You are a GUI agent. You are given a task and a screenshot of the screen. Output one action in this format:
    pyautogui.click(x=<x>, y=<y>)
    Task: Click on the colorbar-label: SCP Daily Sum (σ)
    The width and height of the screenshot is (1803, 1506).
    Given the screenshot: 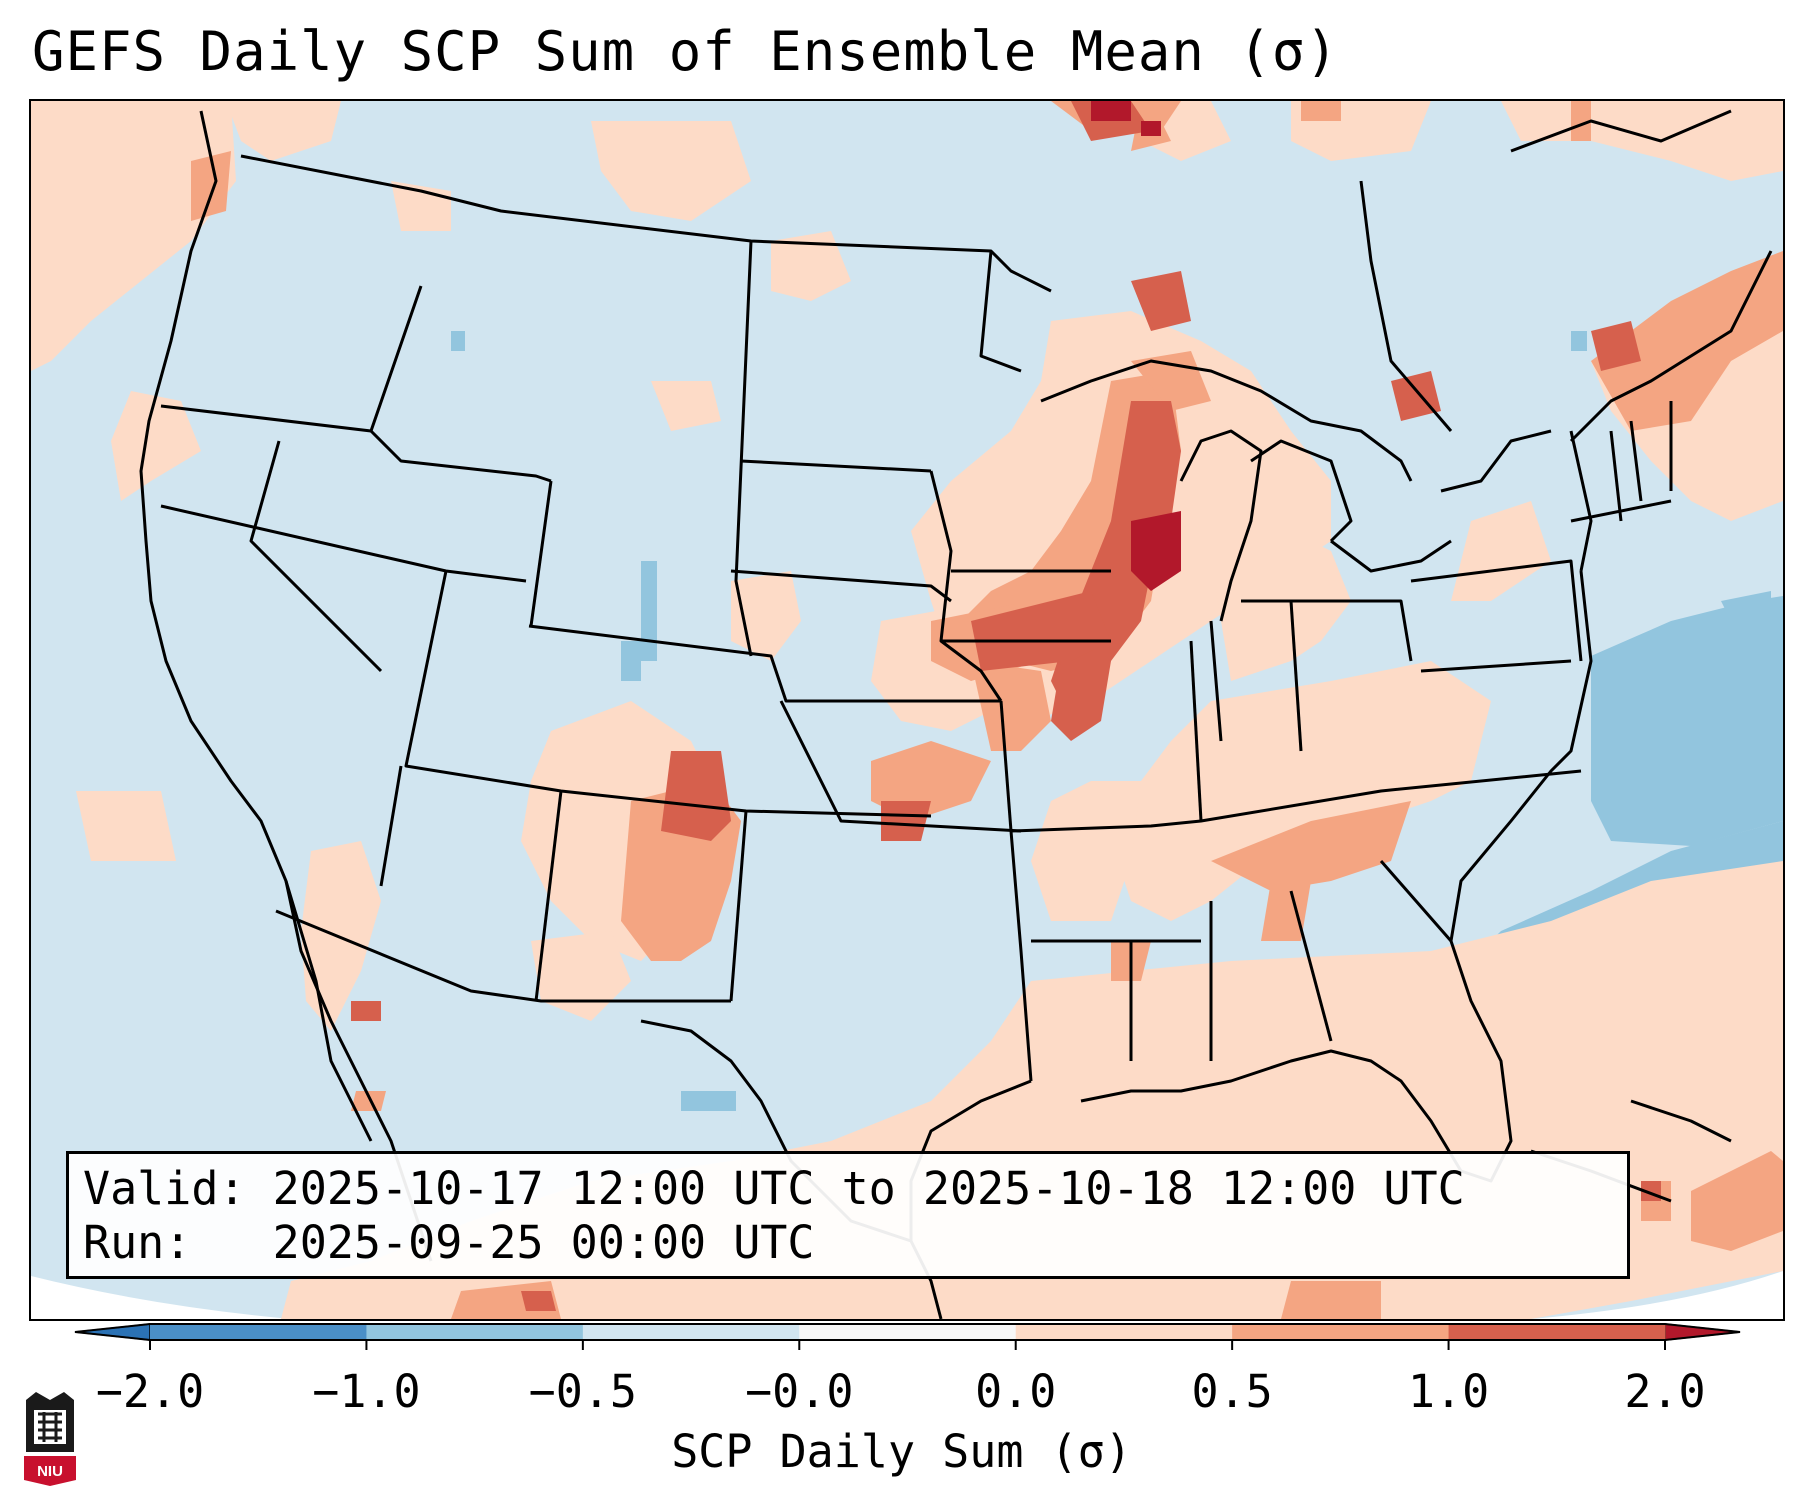 What is the action you would take?
    pyautogui.click(x=901, y=1451)
    